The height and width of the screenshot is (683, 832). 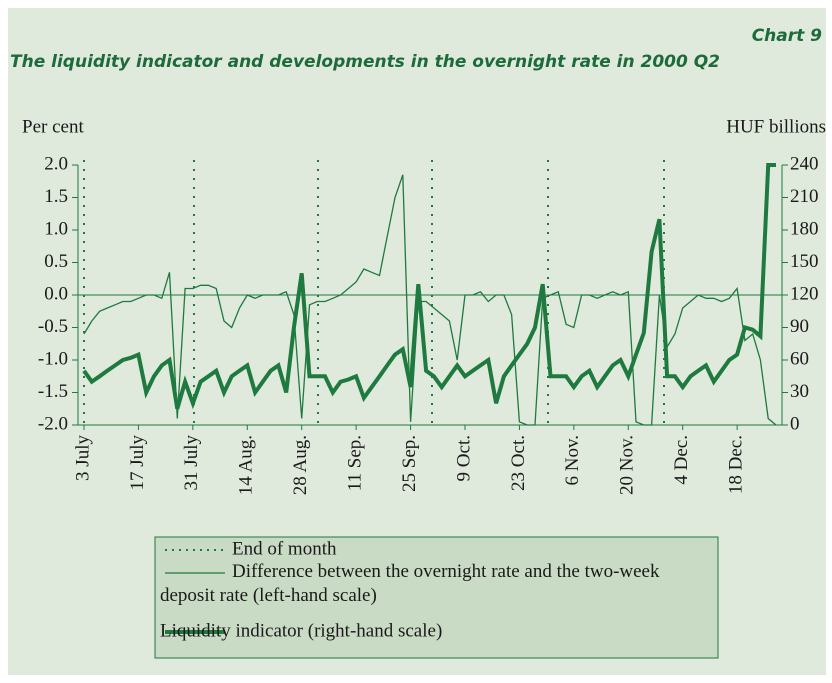 I want to click on y2-tick-label: 0, so click(x=795, y=423).